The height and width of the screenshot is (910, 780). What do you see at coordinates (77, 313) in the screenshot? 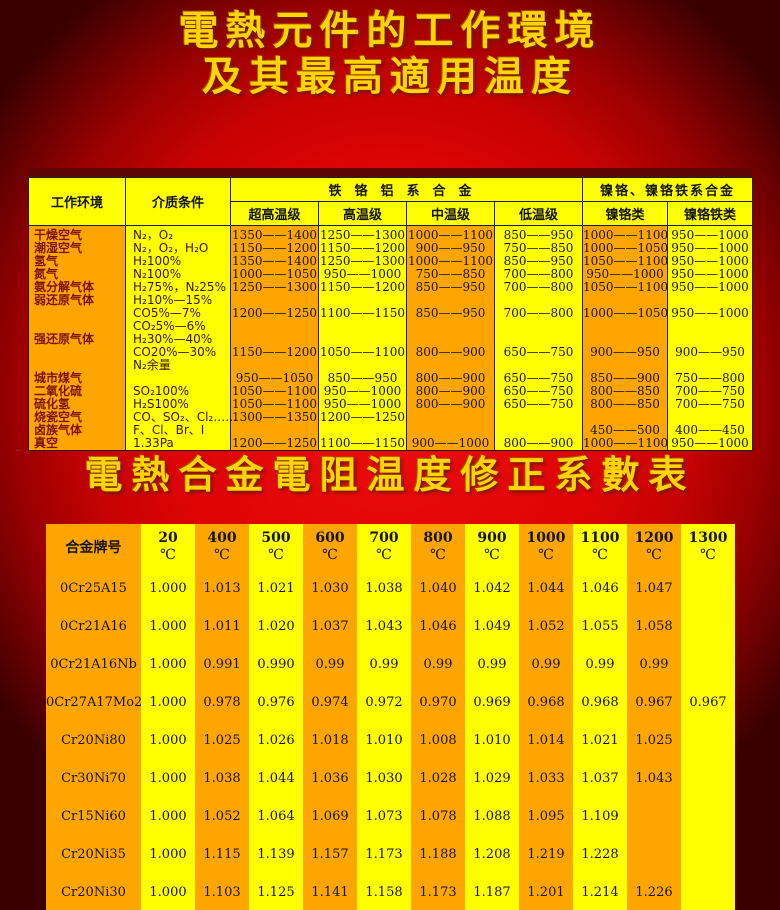
I see `env-label` at bounding box center [77, 313].